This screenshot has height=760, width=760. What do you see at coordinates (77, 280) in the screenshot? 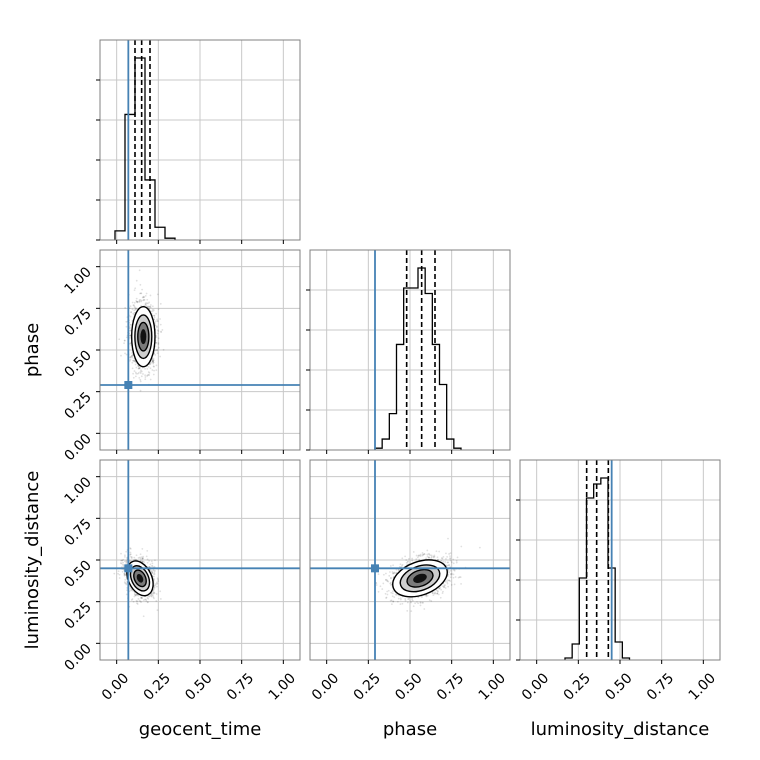
I see `y-tick-label: 1.00` at bounding box center [77, 280].